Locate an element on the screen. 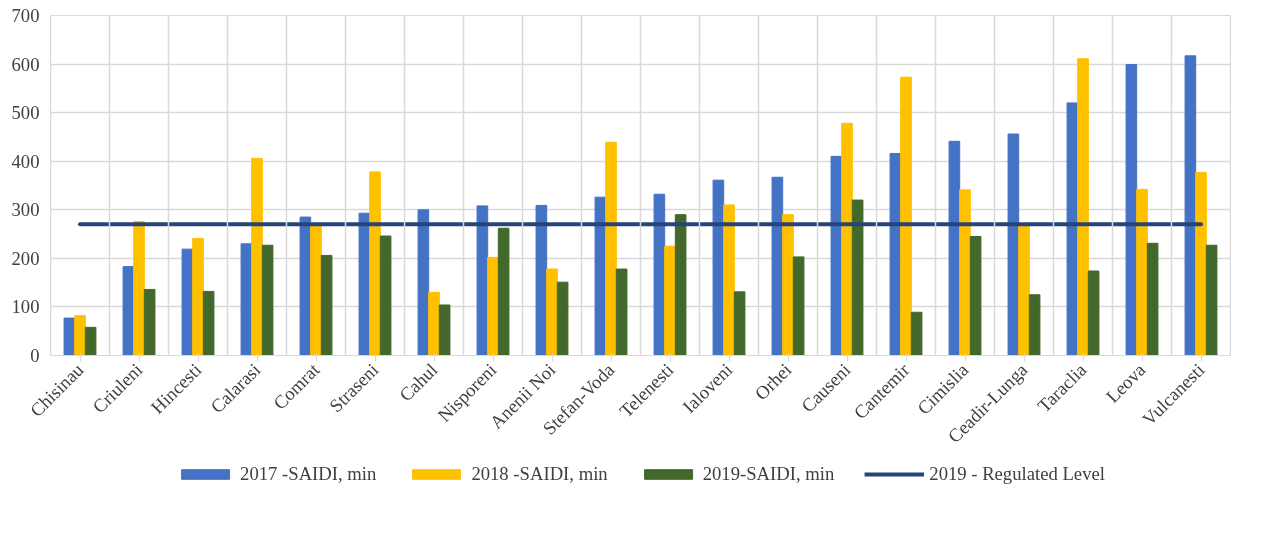 Image resolution: width=1266 pixels, height=550 pixels. y-tick-label: 200 is located at coordinates (25, 258).